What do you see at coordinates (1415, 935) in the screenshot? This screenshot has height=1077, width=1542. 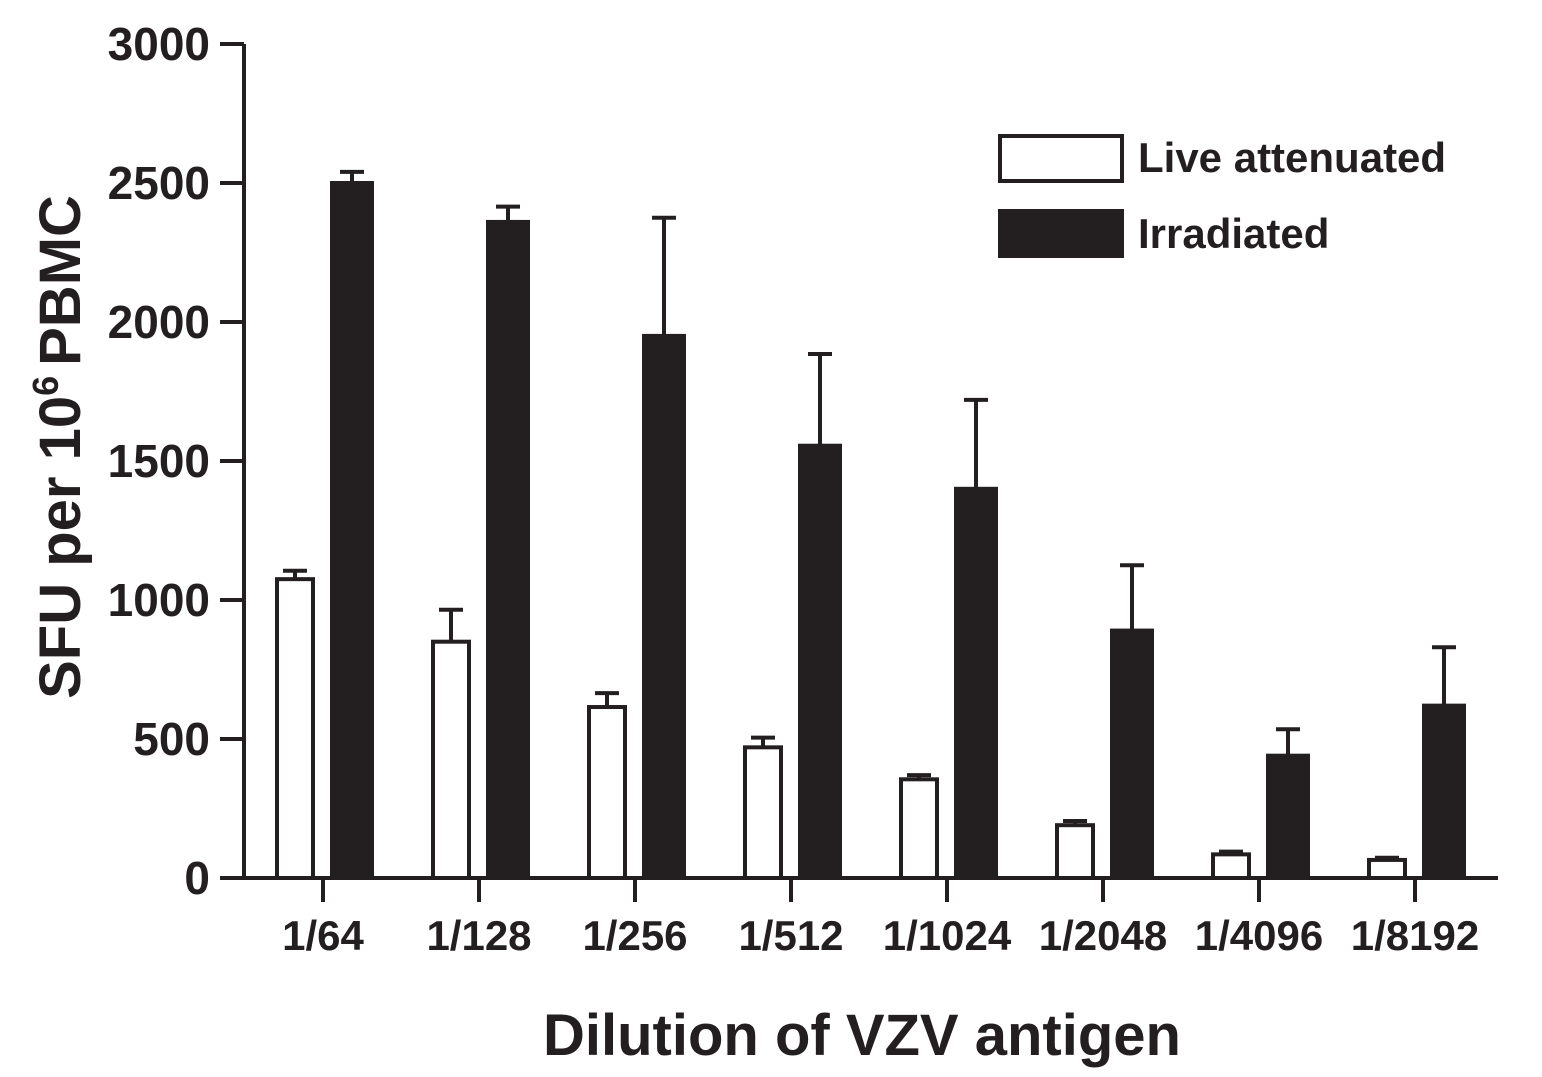 I see `x-tick-label: 1/8192` at bounding box center [1415, 935].